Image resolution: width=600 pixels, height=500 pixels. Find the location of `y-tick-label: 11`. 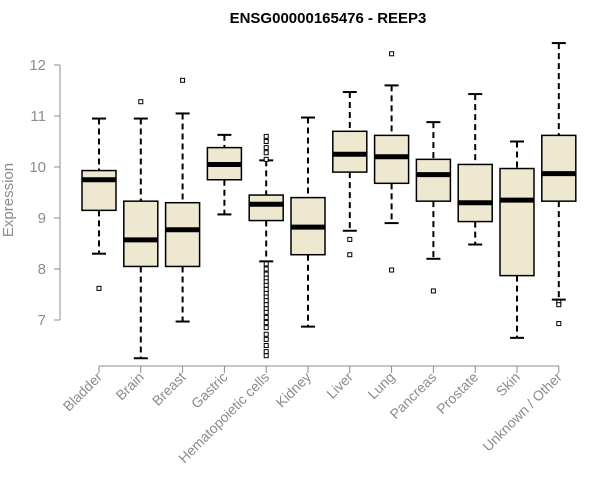

y-tick-label: 11 is located at coordinates (38, 116).